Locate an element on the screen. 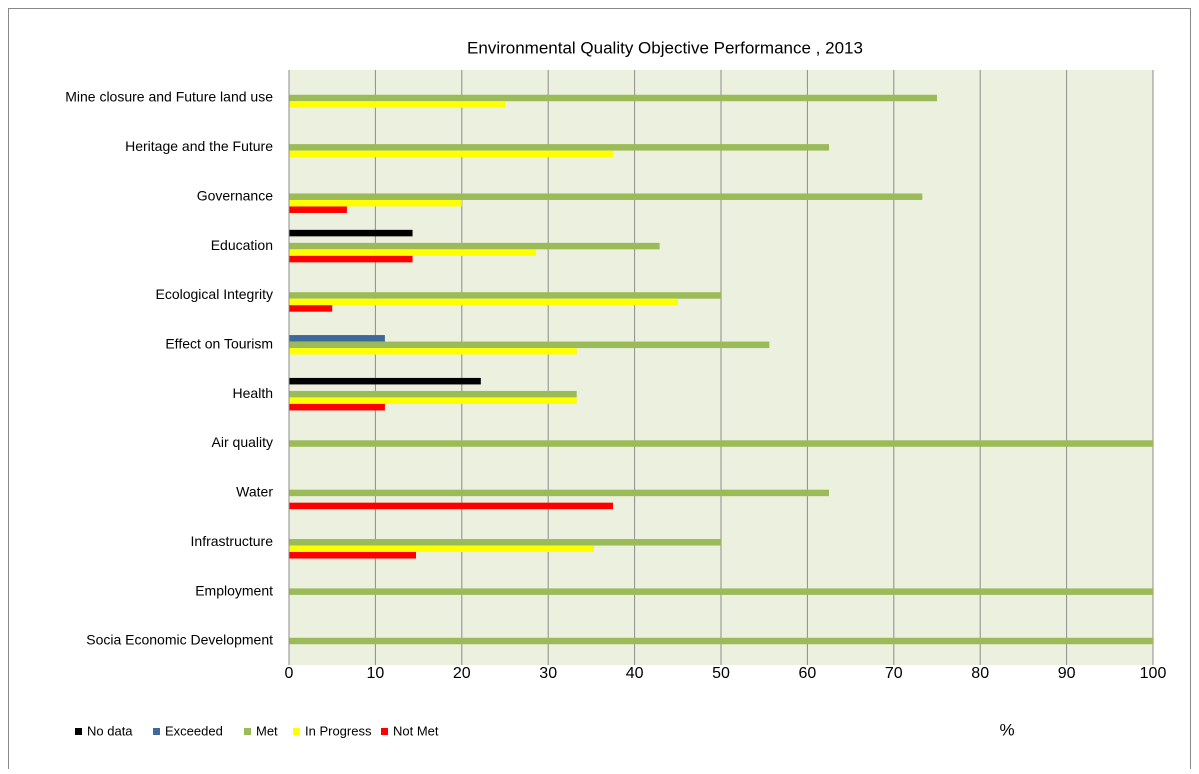 This screenshot has height=774, width=1199. y-tick-label: Infrastructure is located at coordinates (232, 541).